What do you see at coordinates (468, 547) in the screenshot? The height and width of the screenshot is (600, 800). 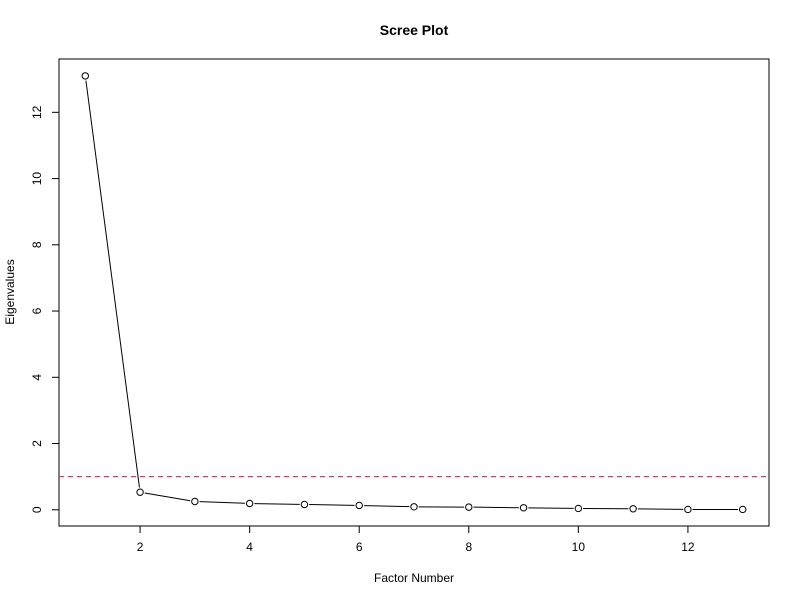 I see `x-tick-label: 8` at bounding box center [468, 547].